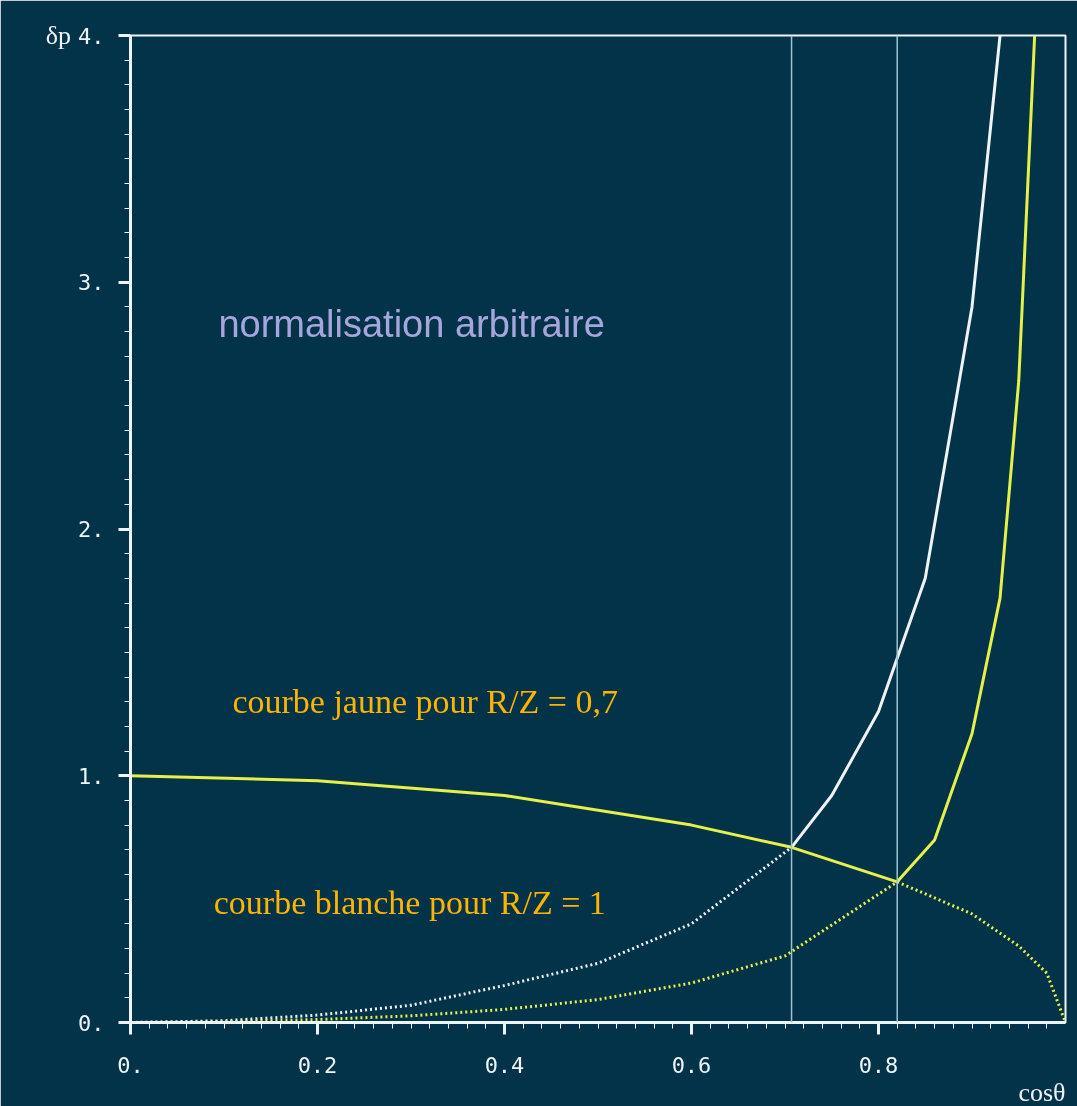 The width and height of the screenshot is (1077, 1106). What do you see at coordinates (317, 1065) in the screenshot?
I see `x-tick-label: 0.2` at bounding box center [317, 1065].